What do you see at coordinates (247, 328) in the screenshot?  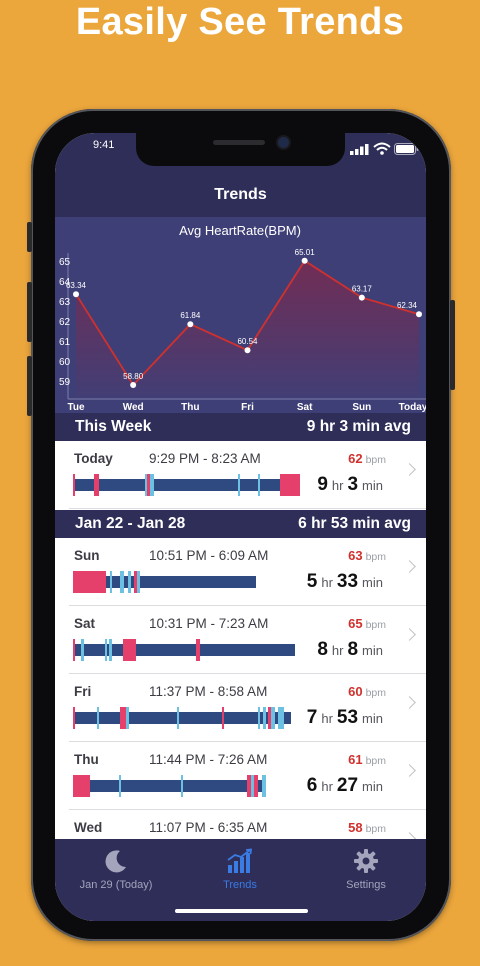 I see `chart-area-fill` at bounding box center [247, 328].